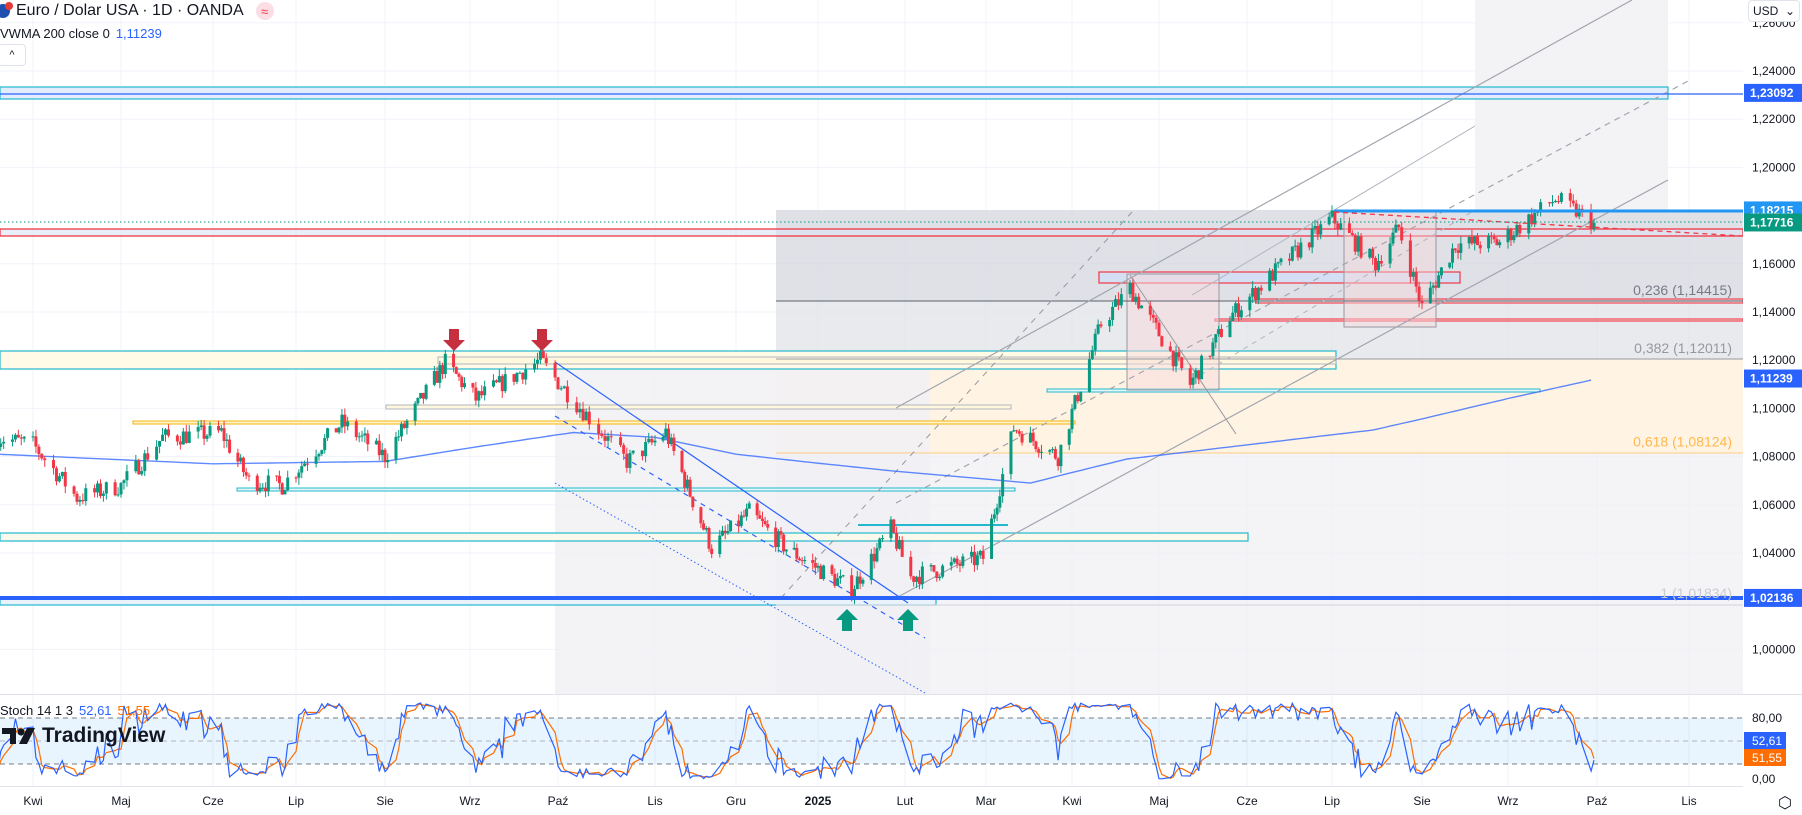  I want to click on tradingview-logo: TradingView, so click(83, 736).